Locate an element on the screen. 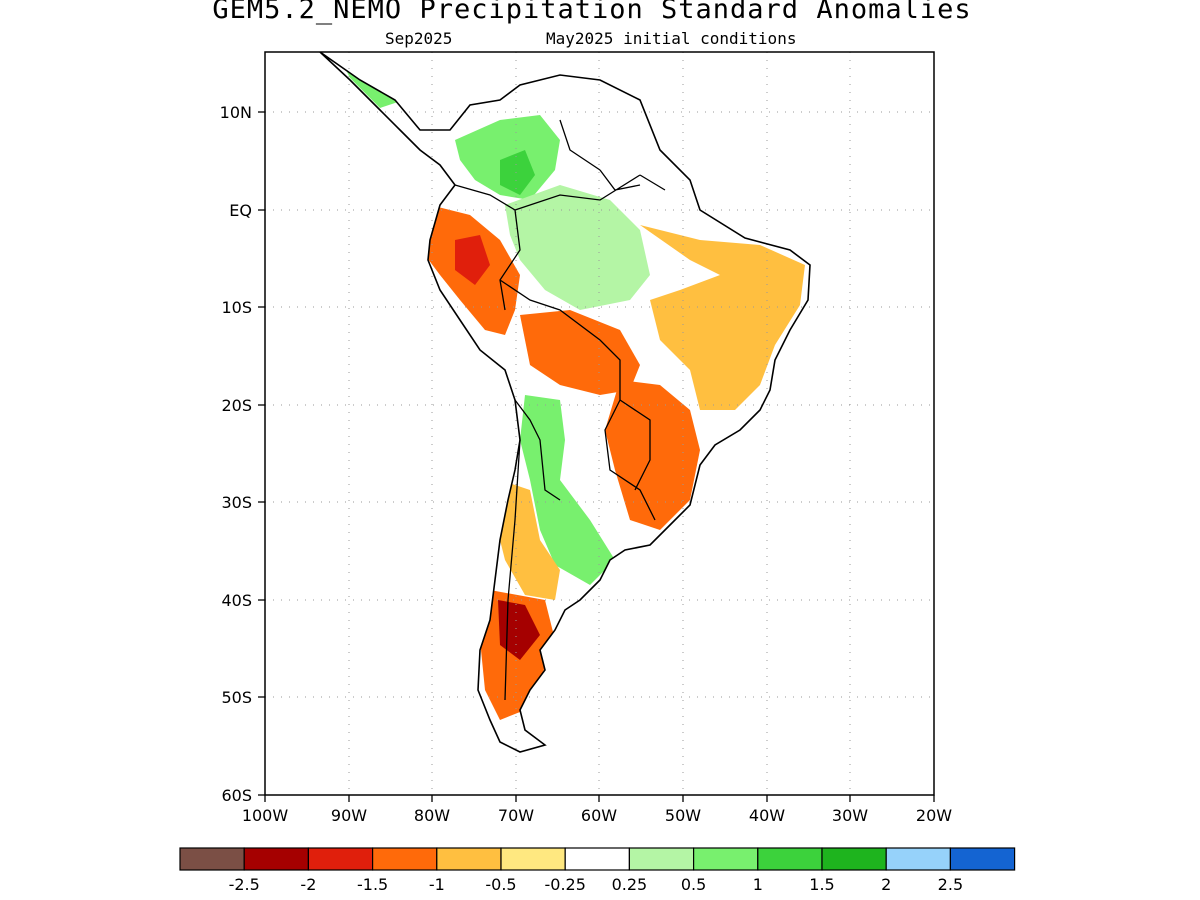 The image size is (1200, 900). latitude-axis: 10N EQ 10S 20S 30S 40S 50S 60S is located at coordinates (242, 454).